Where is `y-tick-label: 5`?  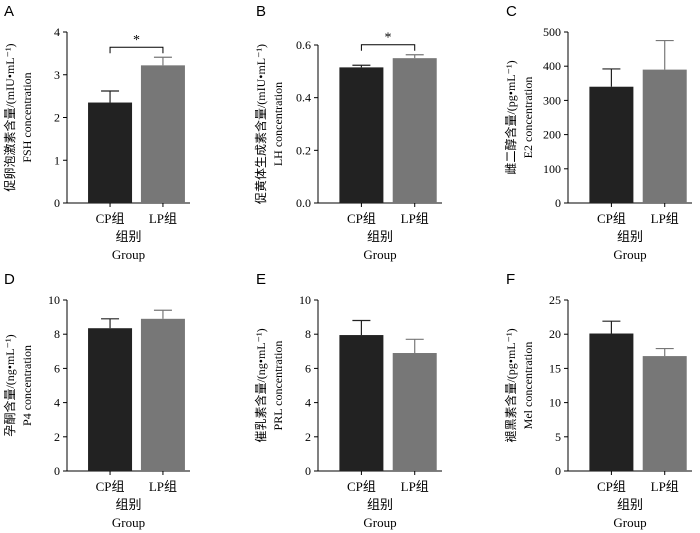
y-tick-label: 5 is located at coordinates (558, 437).